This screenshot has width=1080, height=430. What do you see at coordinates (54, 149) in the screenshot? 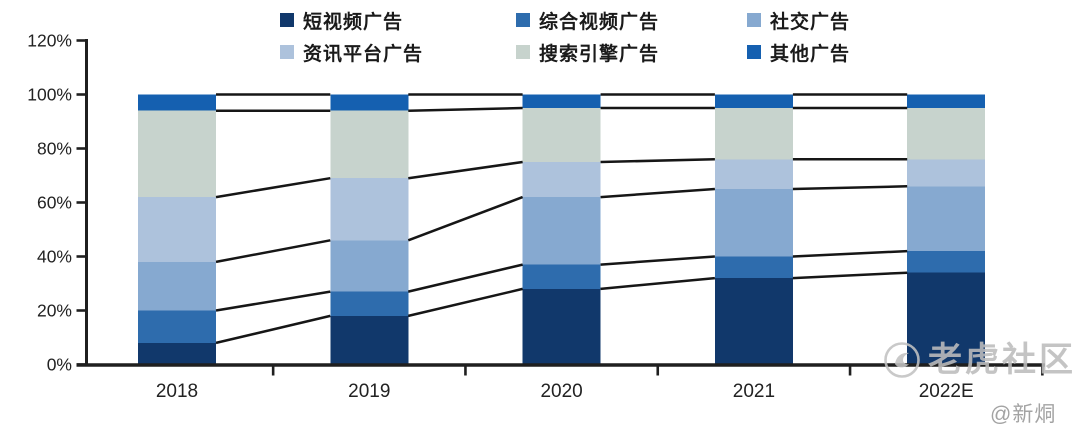
I see `y-axis-tick-label: 80%` at bounding box center [54, 149].